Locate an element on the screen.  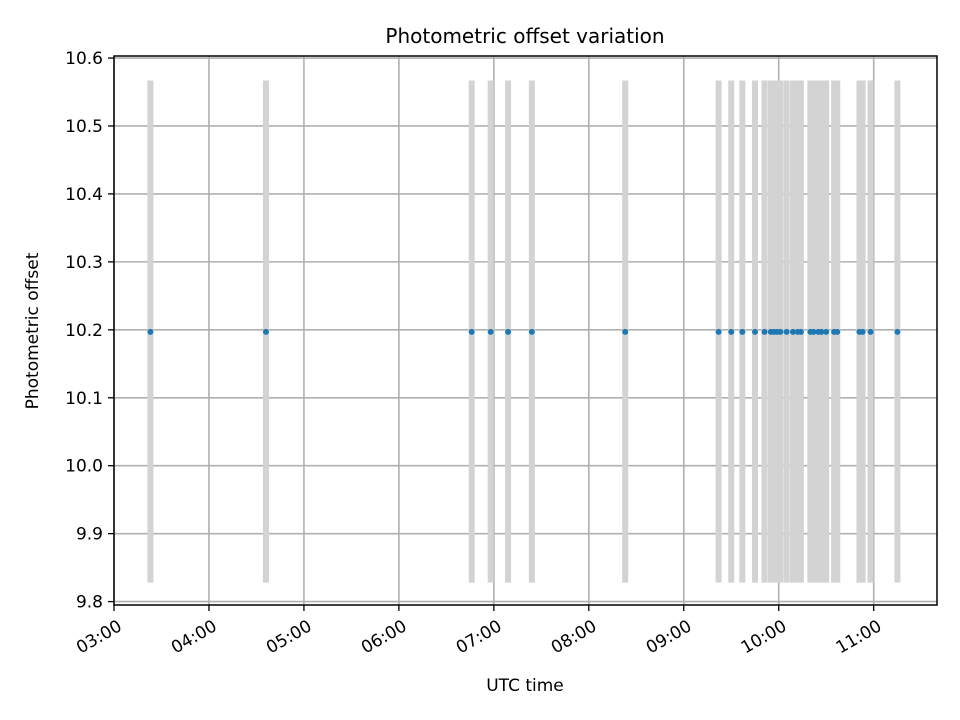
y-tick-label: 10.4 is located at coordinates (84, 195).